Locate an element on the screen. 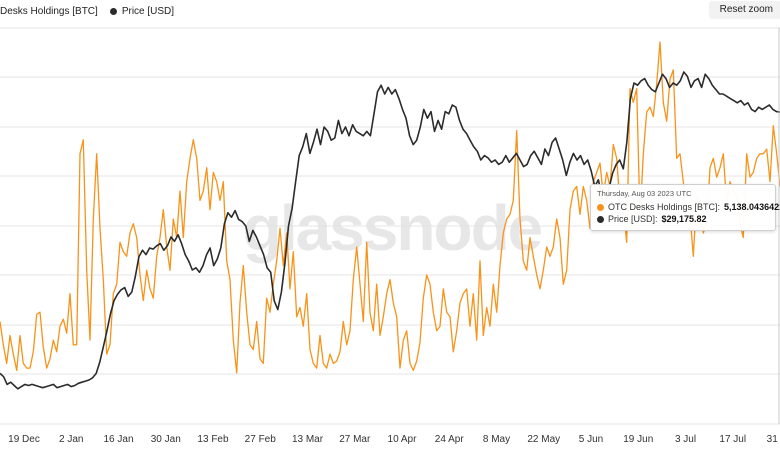 The image size is (780, 450). x-tick-label: 17 Jul is located at coordinates (732, 439).